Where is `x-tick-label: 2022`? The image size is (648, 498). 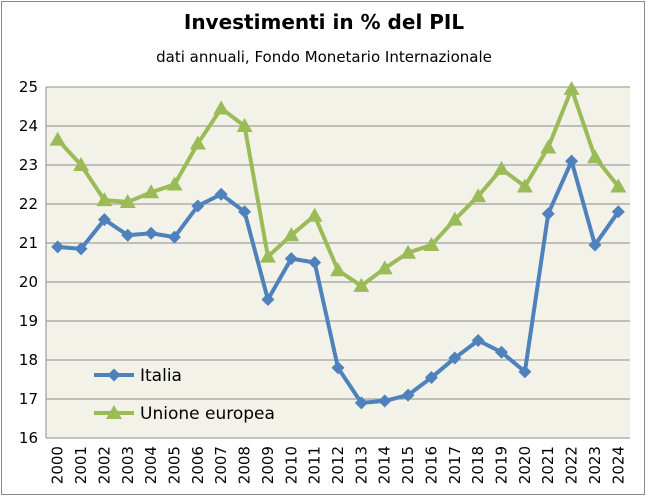 x-tick-label: 2022 is located at coordinates (572, 465).